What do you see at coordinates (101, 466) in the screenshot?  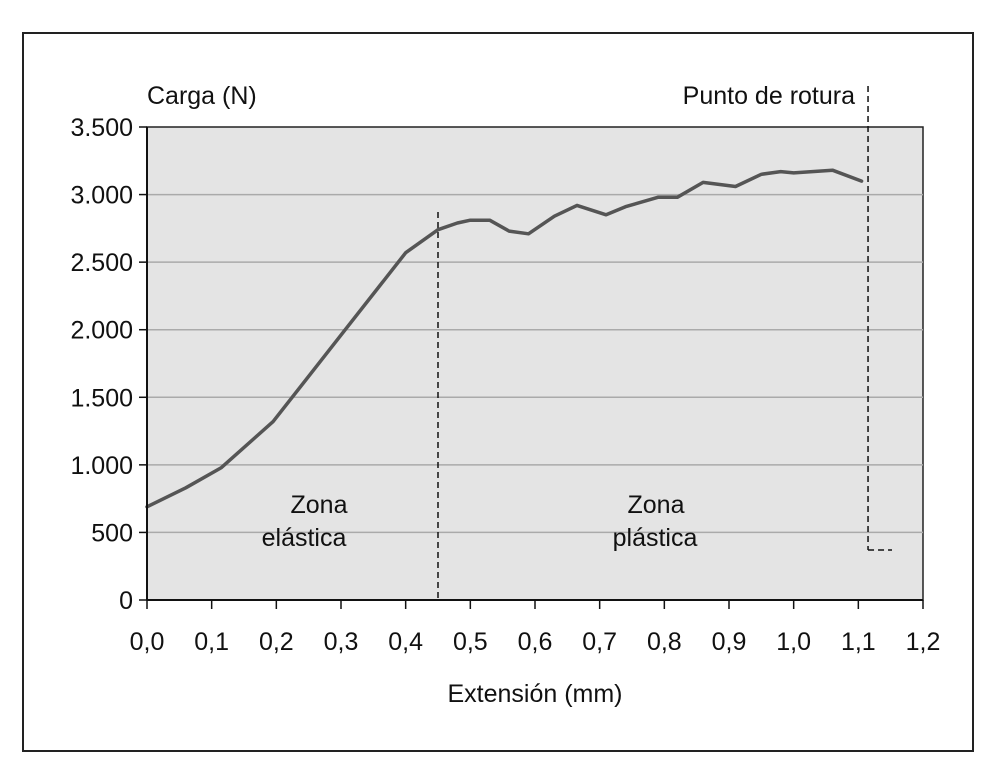 I see `y-tick-label: 1.000` at bounding box center [101, 466].